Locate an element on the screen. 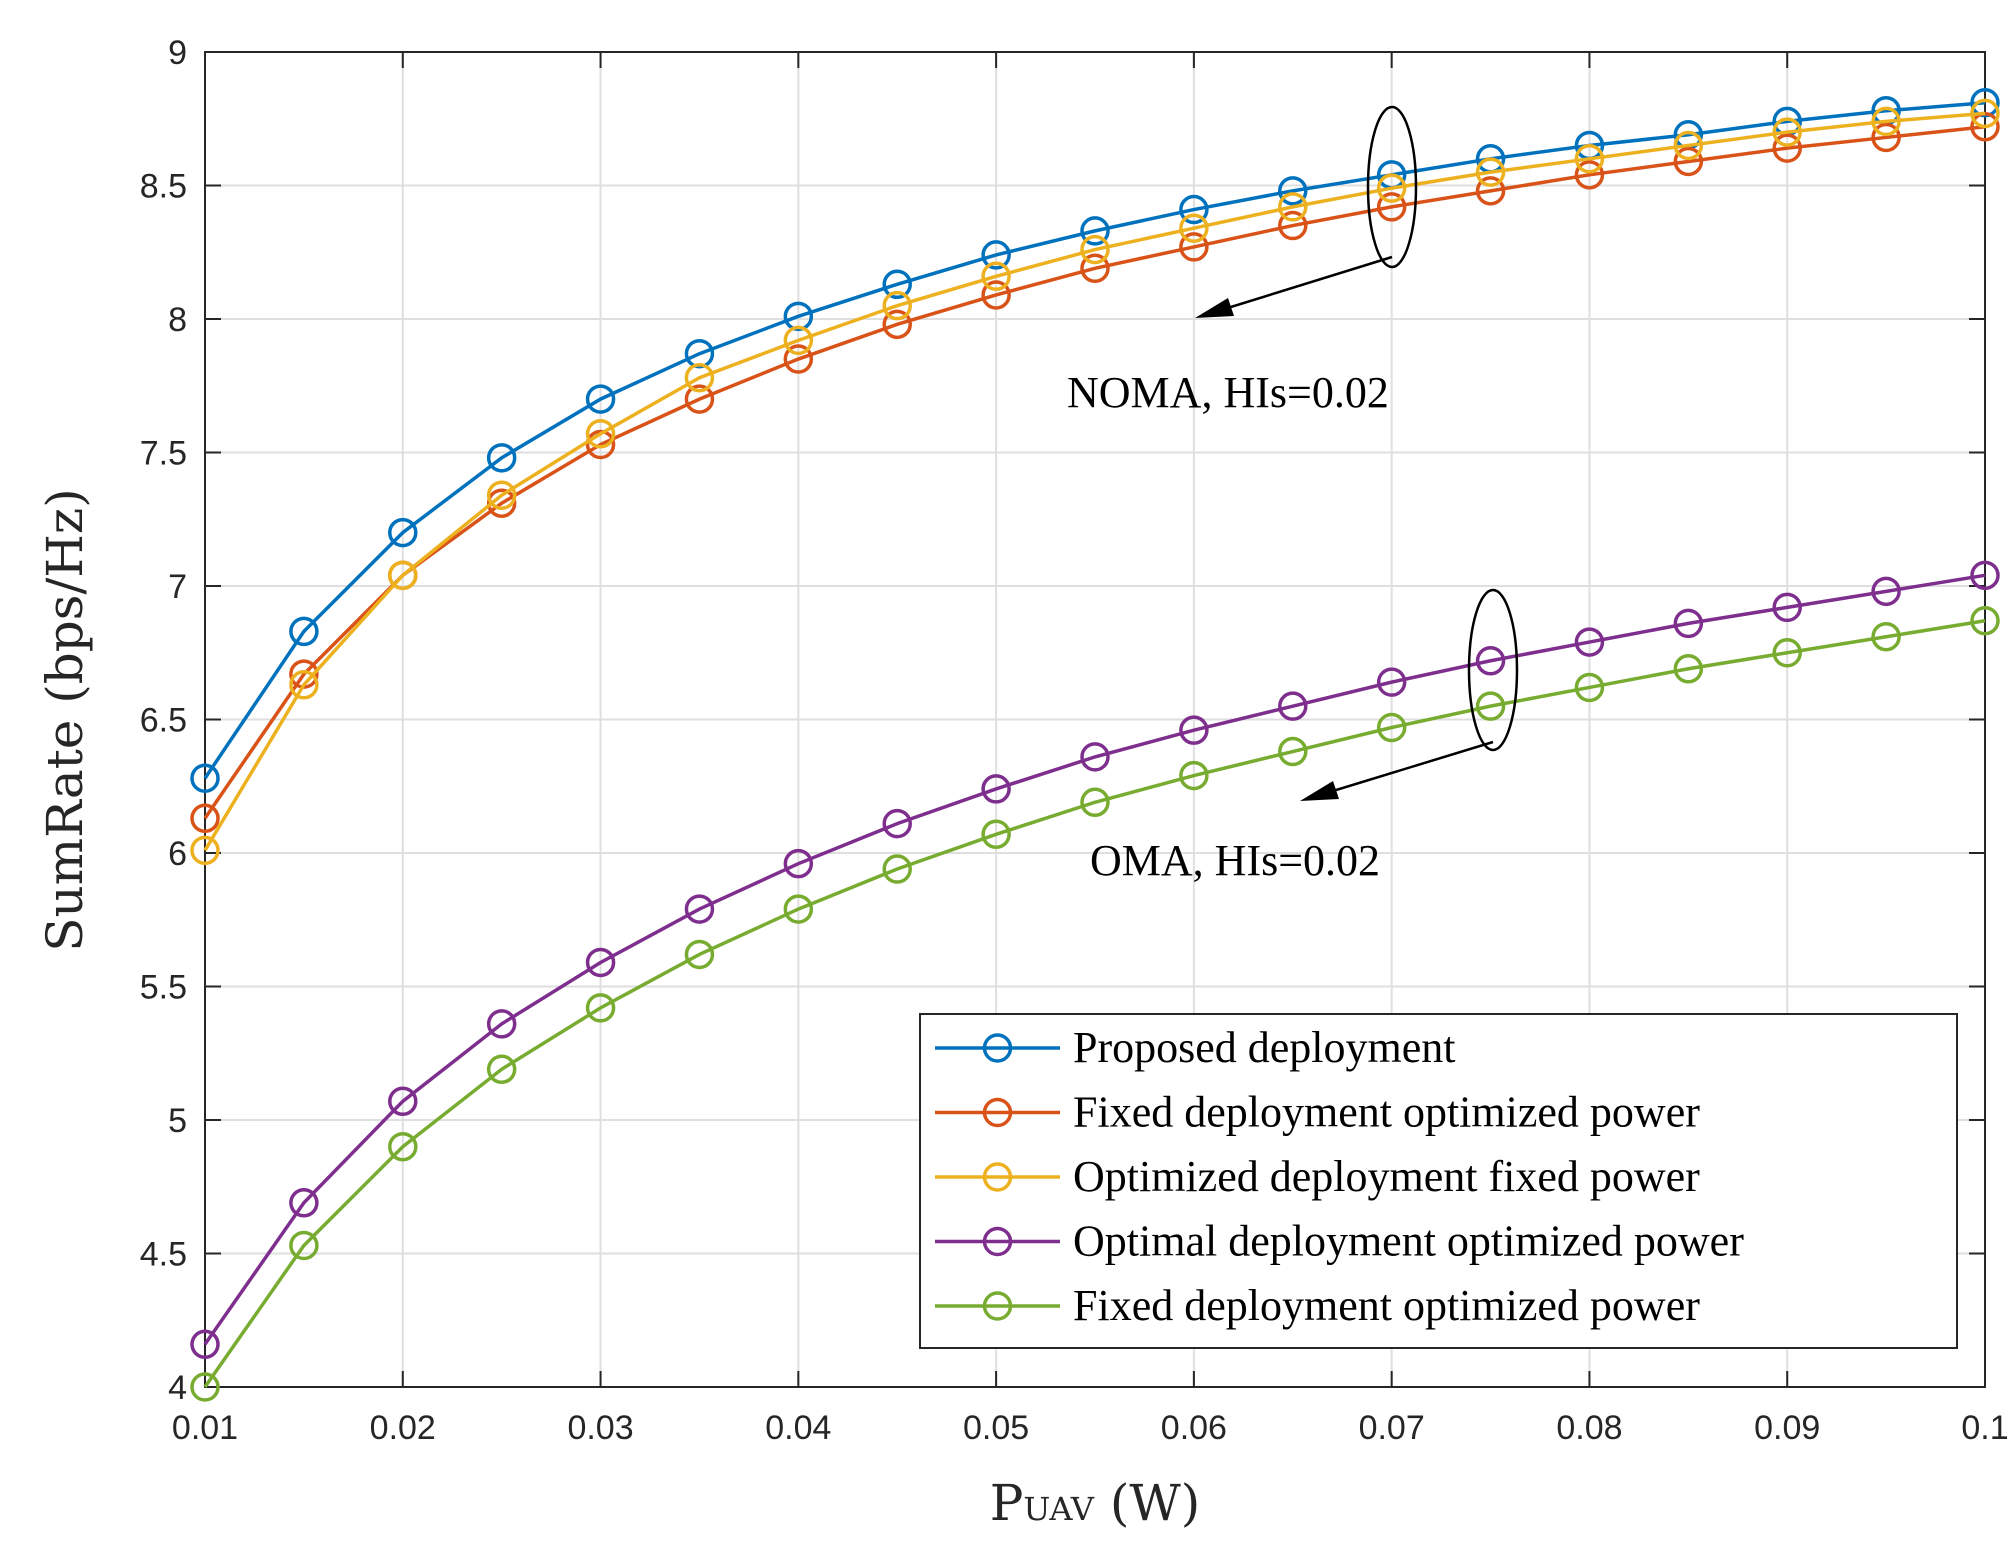  oma-arrow-head is located at coordinates (1319, 791).